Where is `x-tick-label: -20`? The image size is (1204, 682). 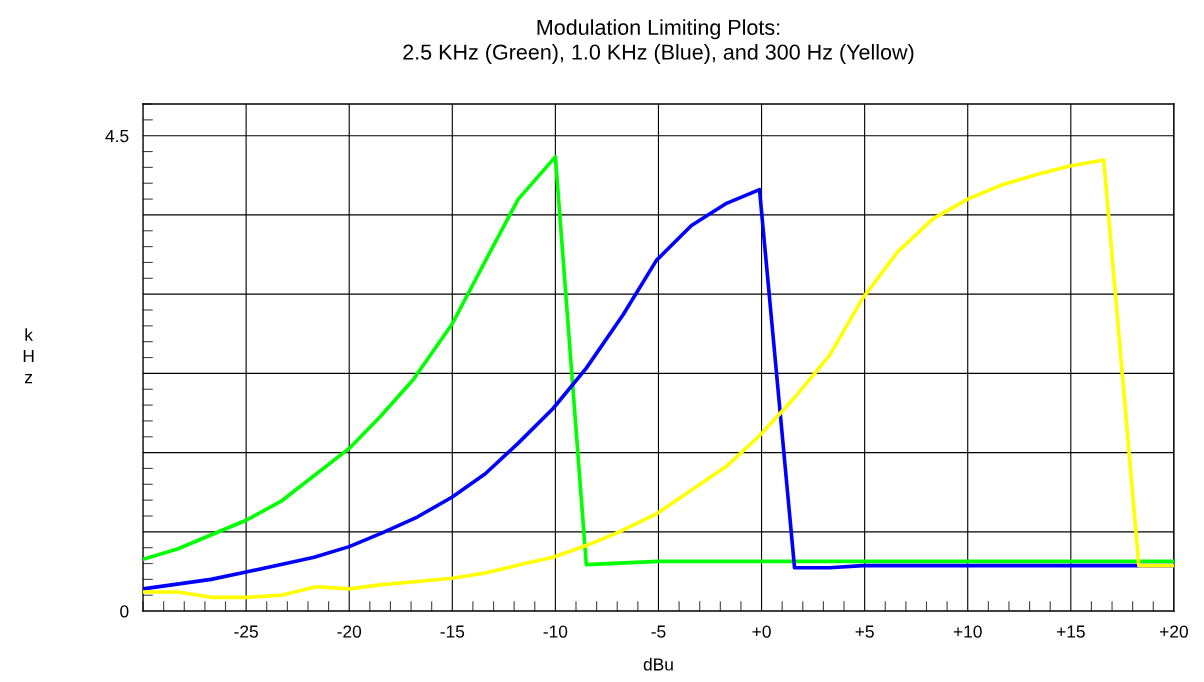
x-tick-label: -20 is located at coordinates (349, 631).